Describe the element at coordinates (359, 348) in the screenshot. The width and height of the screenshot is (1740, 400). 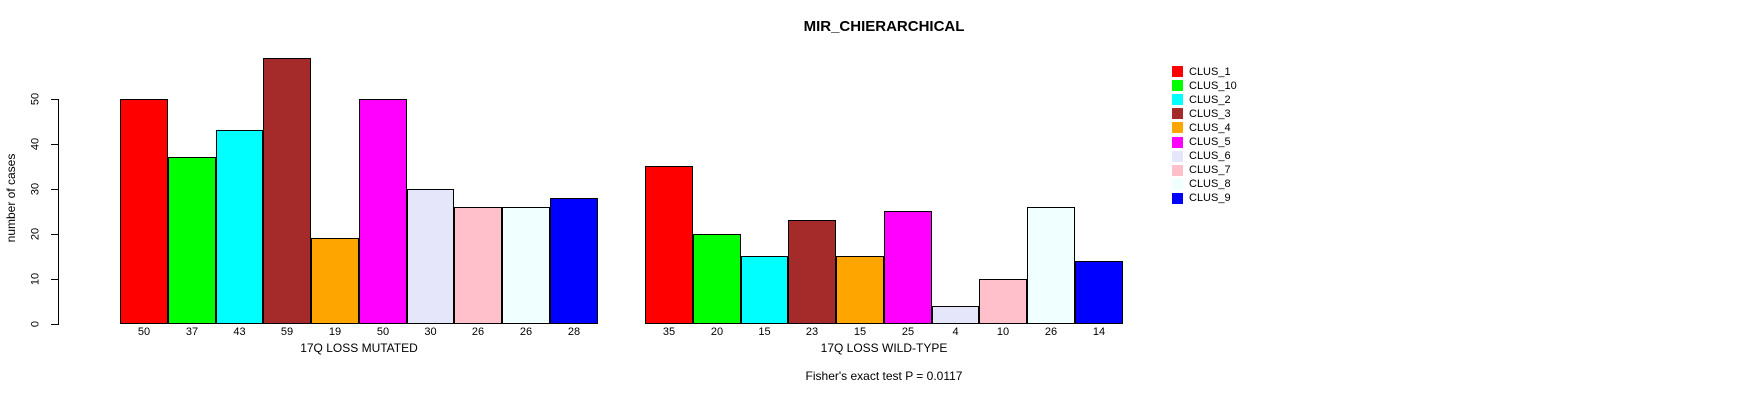
I see `x-label-mutated: 17Q LOSS MUTATED` at that location.